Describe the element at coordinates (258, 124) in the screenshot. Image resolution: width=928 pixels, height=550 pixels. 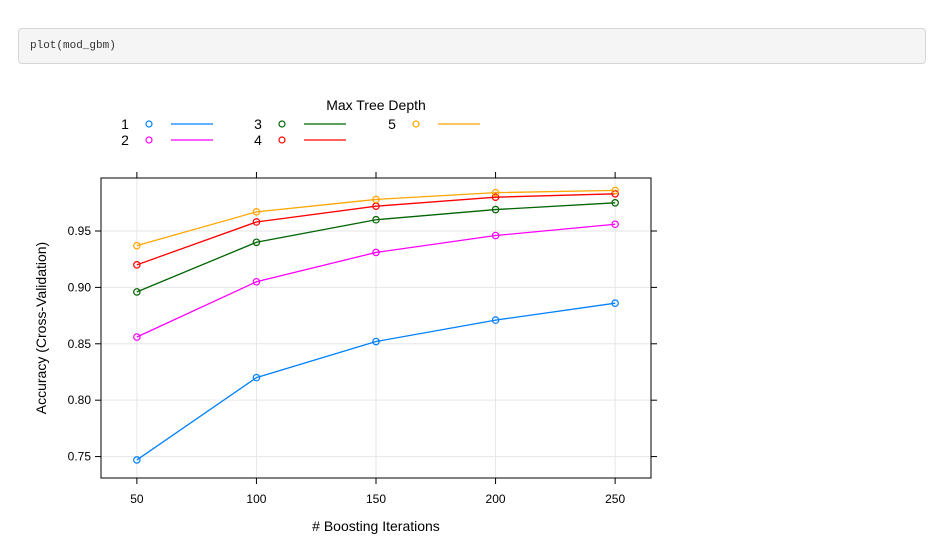
I see `legend-label: 3` at that location.